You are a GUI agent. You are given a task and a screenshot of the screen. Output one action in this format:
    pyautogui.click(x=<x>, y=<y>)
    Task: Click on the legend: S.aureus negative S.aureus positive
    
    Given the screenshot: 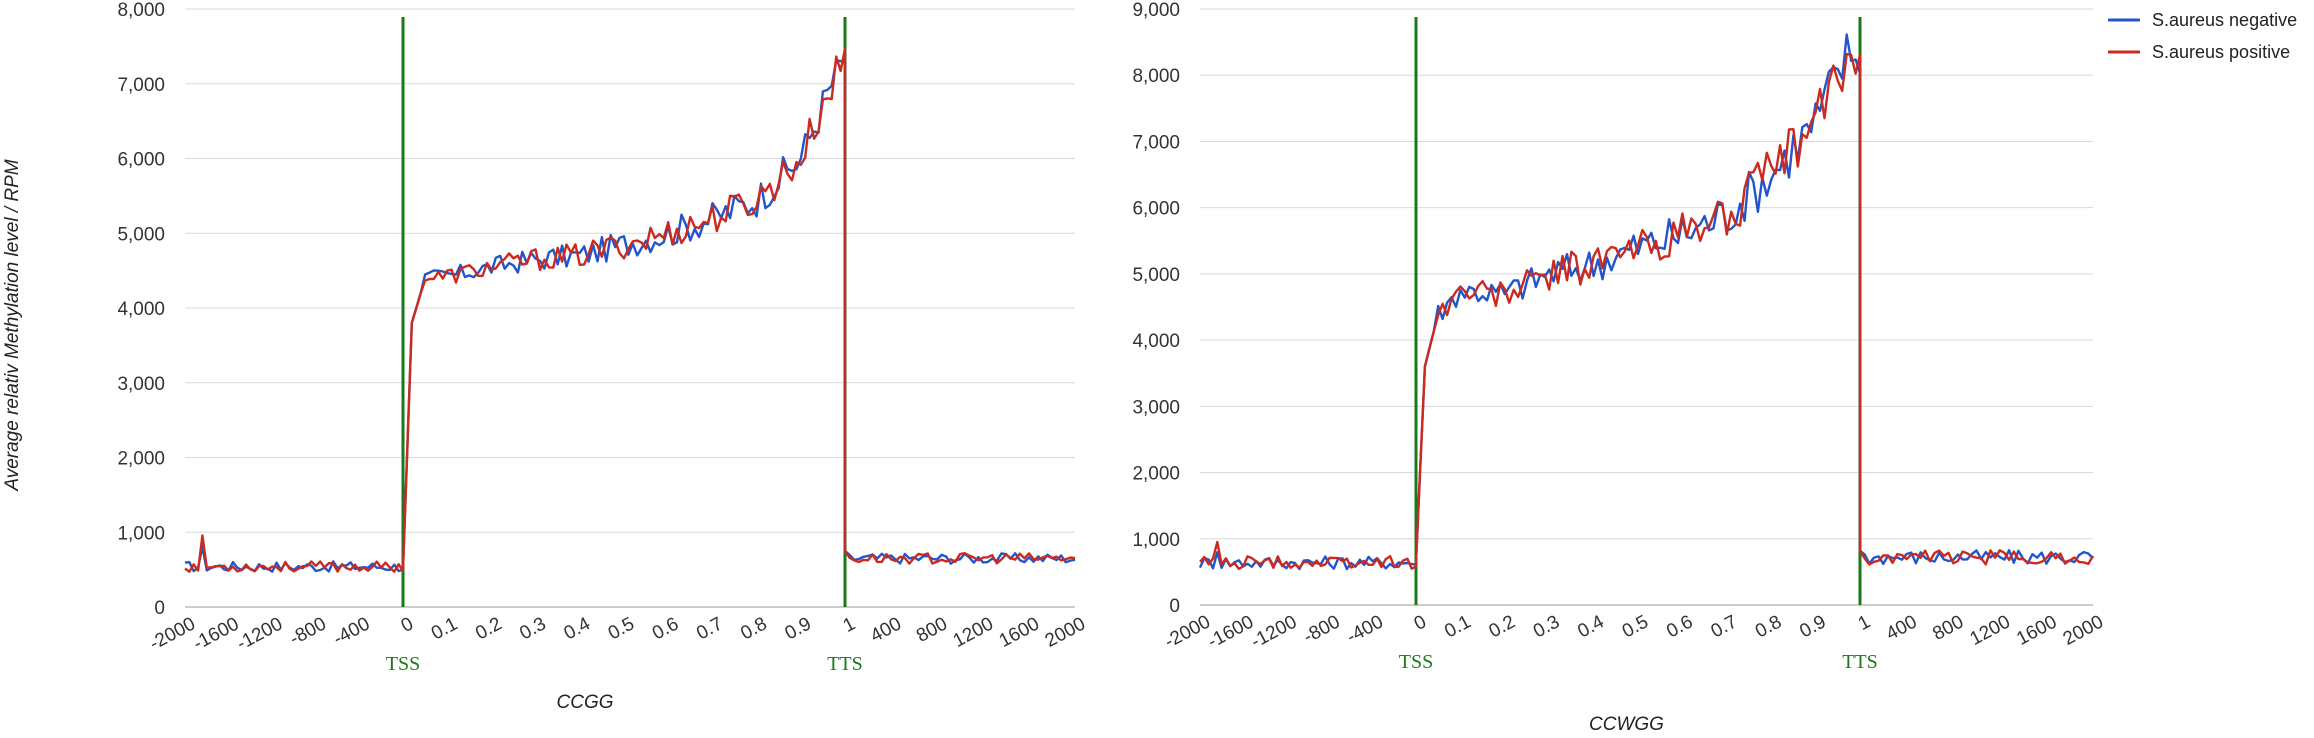 What is the action you would take?
    pyautogui.click(x=2202, y=36)
    